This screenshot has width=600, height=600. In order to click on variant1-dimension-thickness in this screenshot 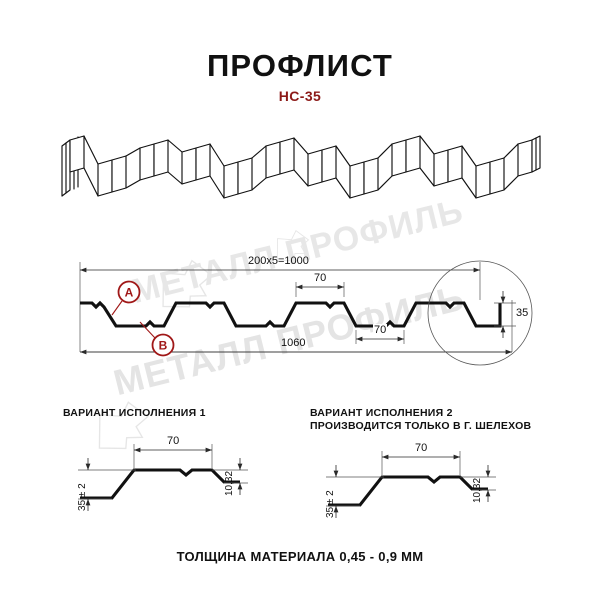, I will do `click(230, 476)`.